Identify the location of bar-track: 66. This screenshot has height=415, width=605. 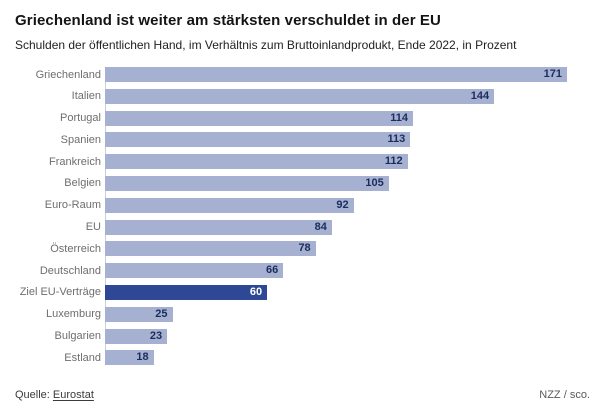
(347, 271).